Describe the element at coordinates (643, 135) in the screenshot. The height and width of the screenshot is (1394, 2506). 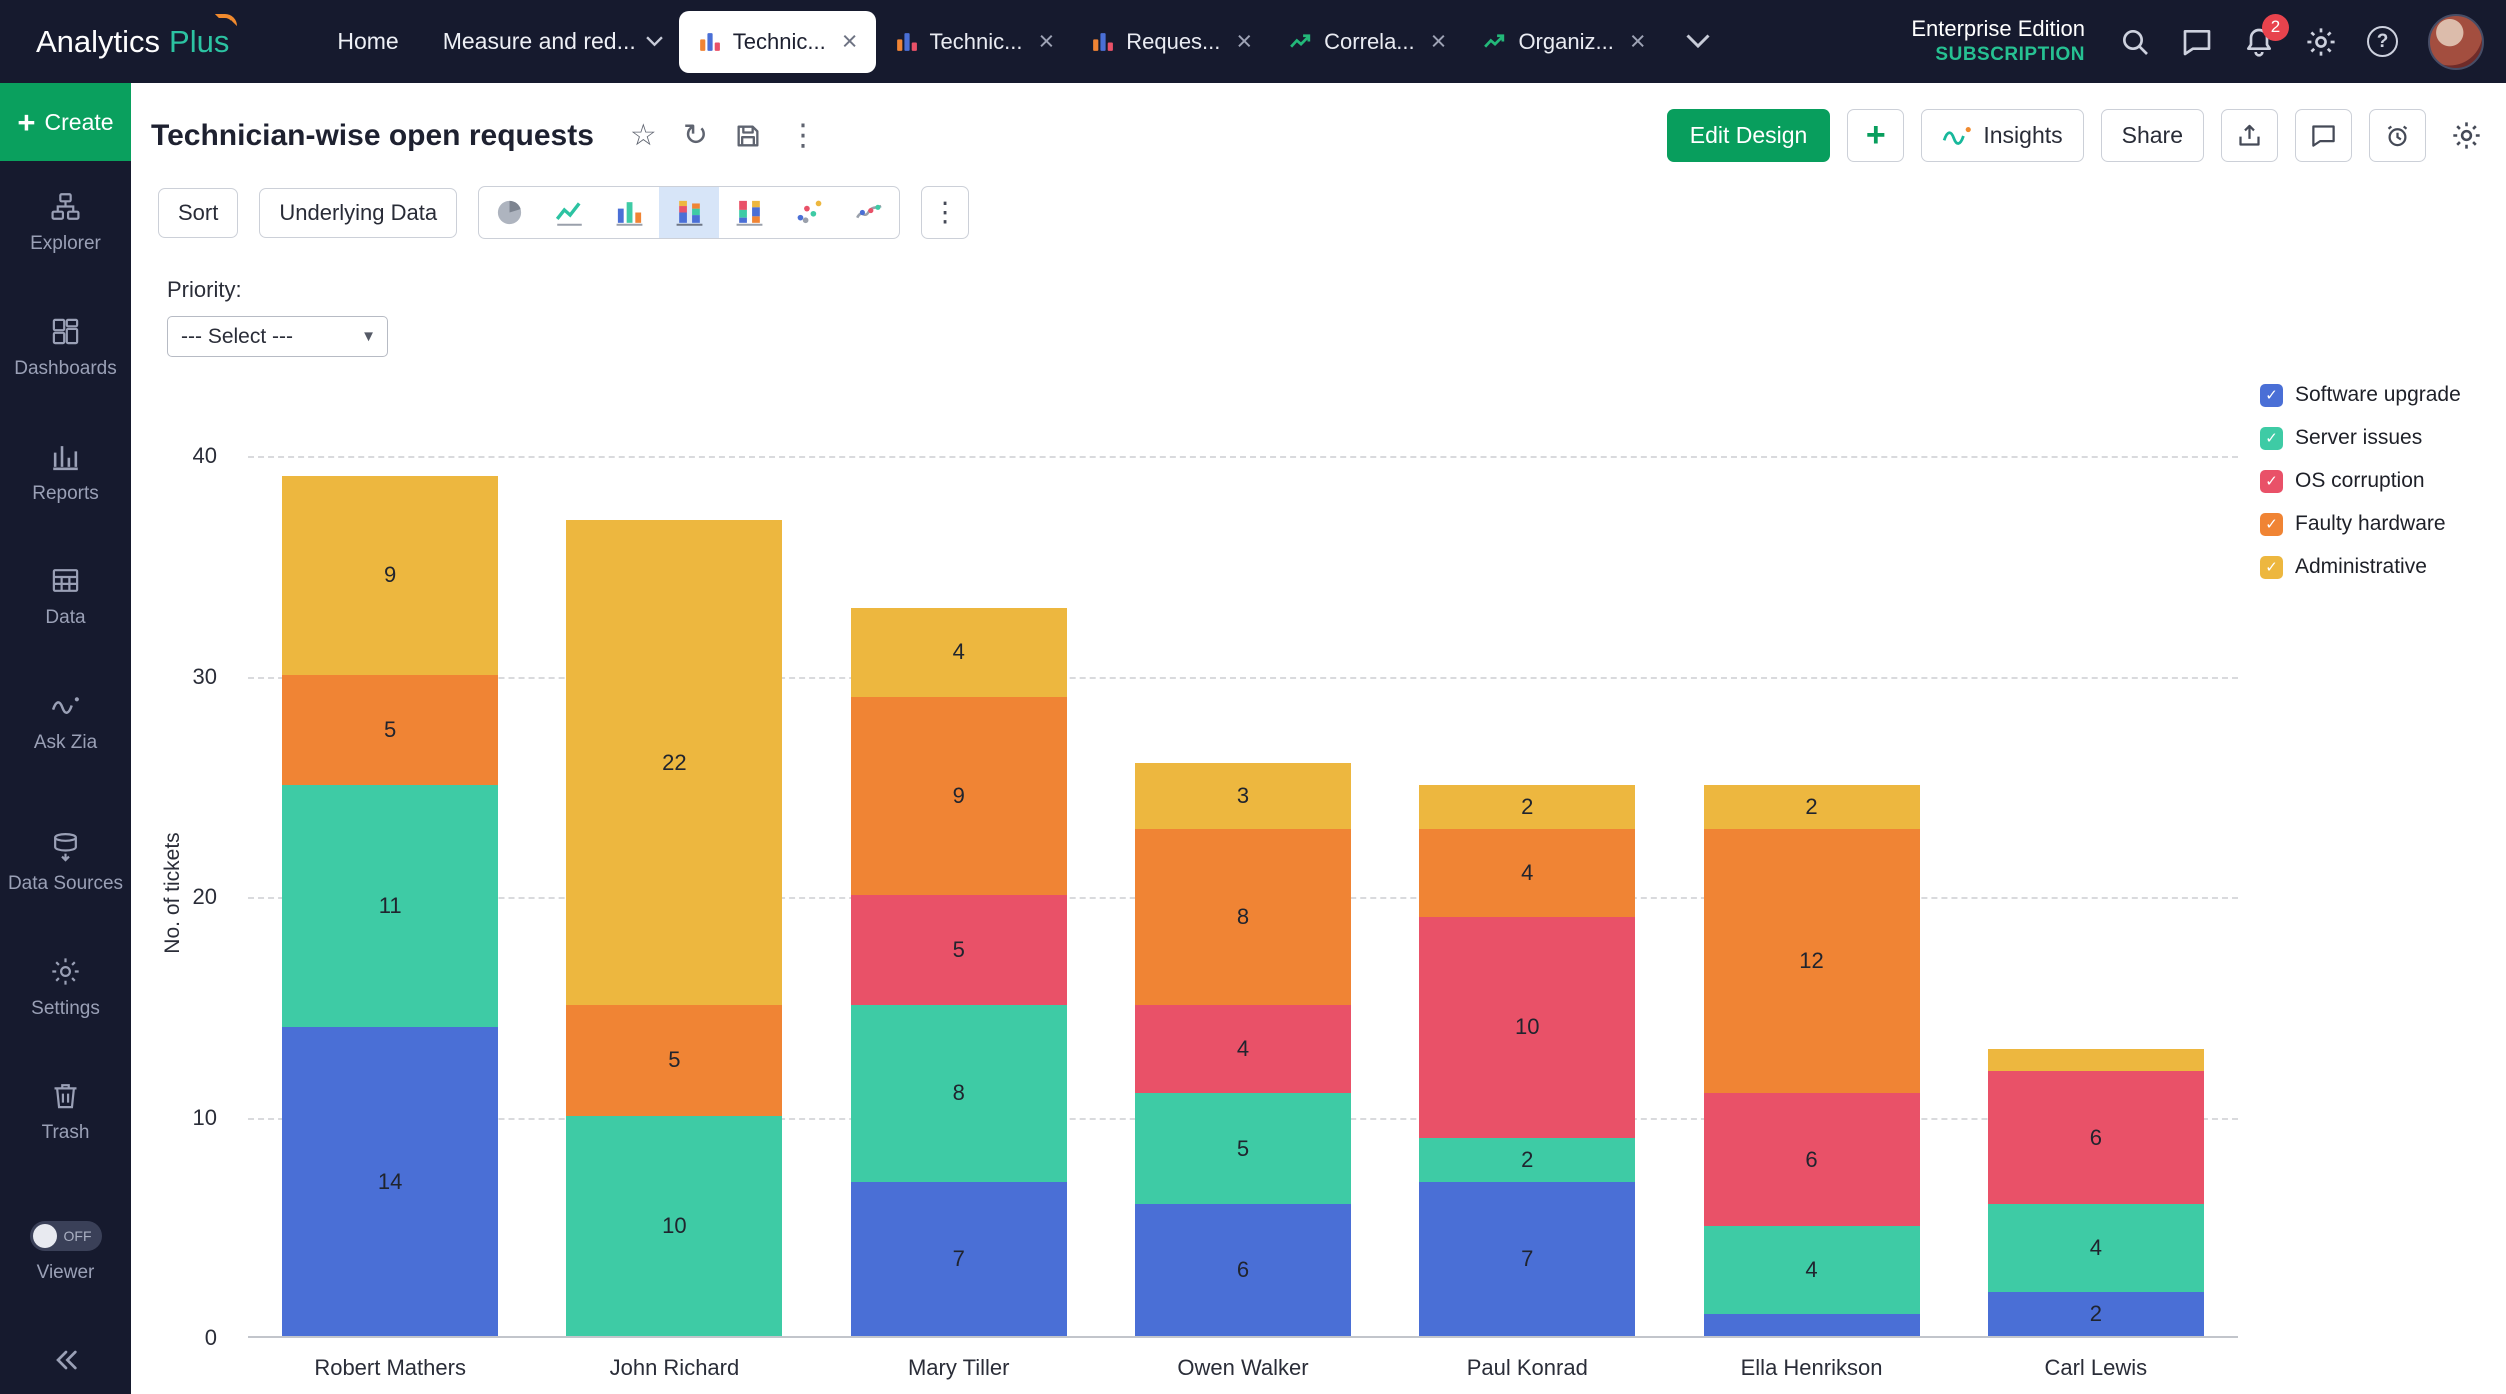
I see `favorite-star-icon: ☆` at that location.